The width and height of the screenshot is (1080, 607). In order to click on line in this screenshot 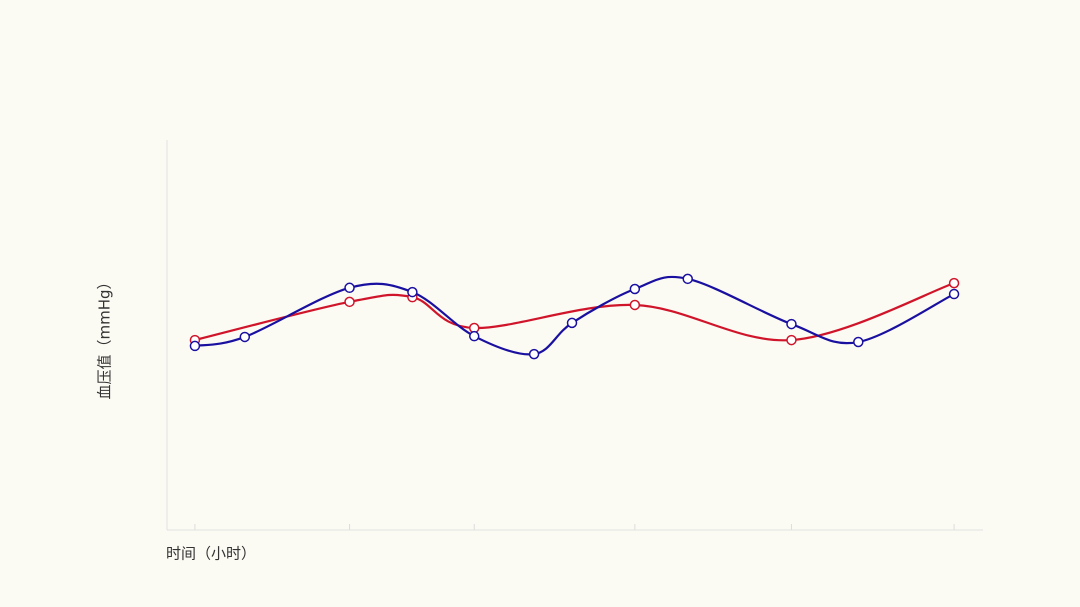, I will do `click(574, 315)`.